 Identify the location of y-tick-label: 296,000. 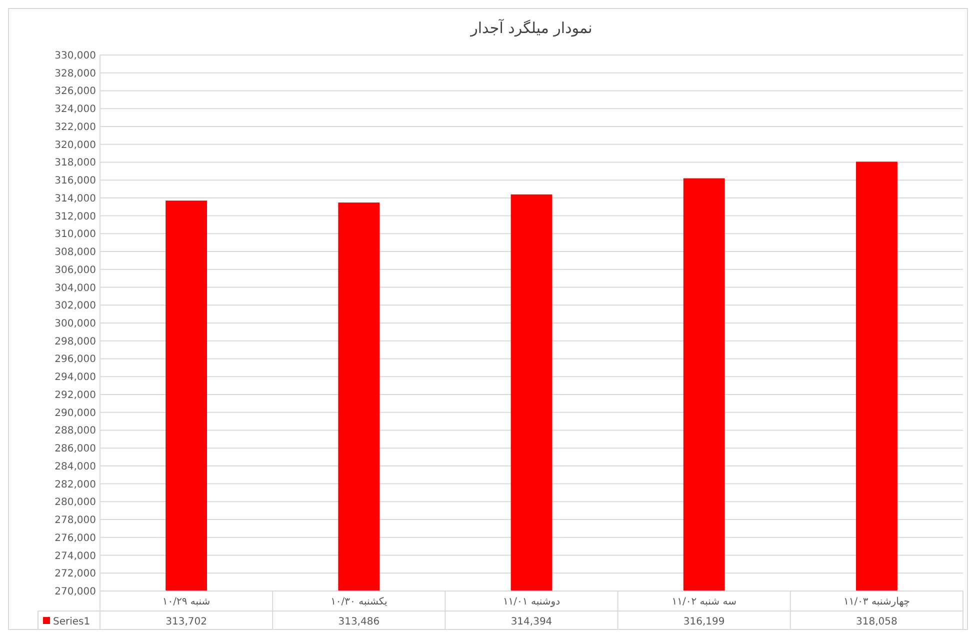
(75, 360).